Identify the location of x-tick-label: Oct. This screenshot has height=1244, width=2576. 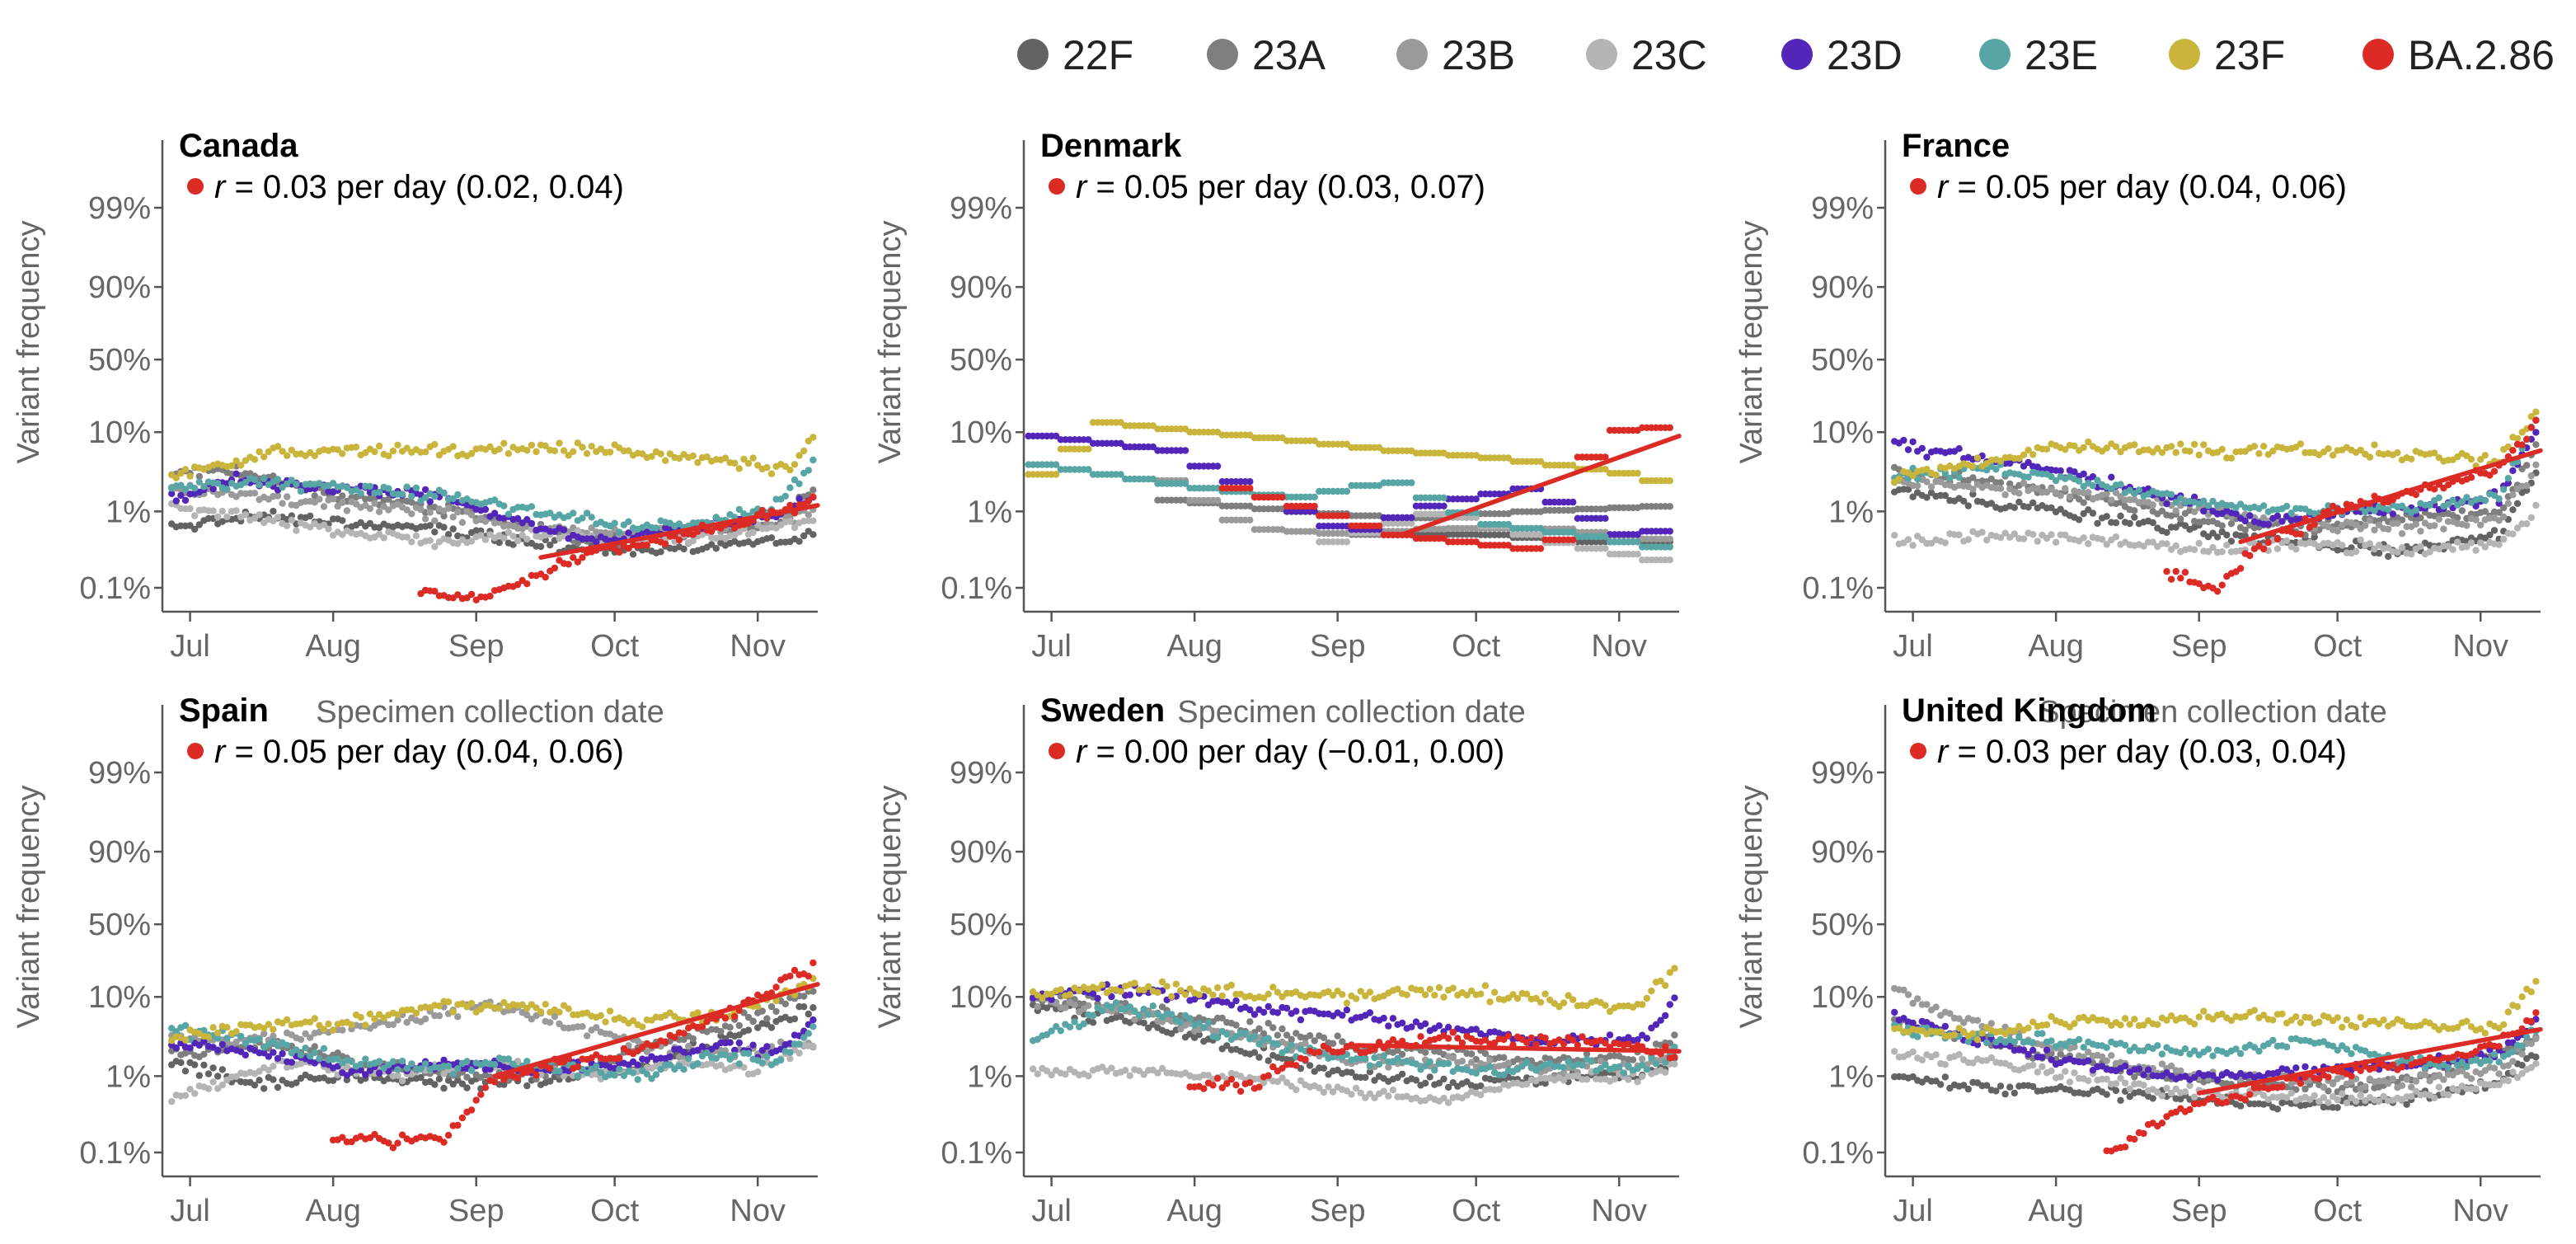
(615, 646).